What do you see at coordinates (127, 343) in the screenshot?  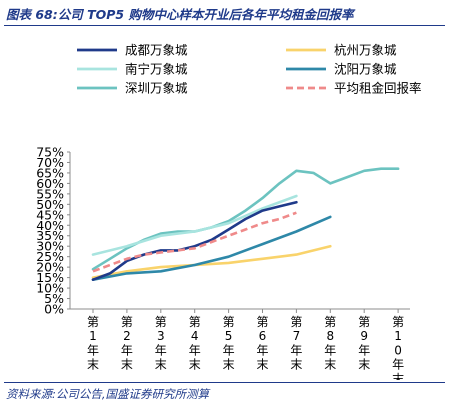 I see `x-tick-label: 第 2 年末` at bounding box center [127, 343].